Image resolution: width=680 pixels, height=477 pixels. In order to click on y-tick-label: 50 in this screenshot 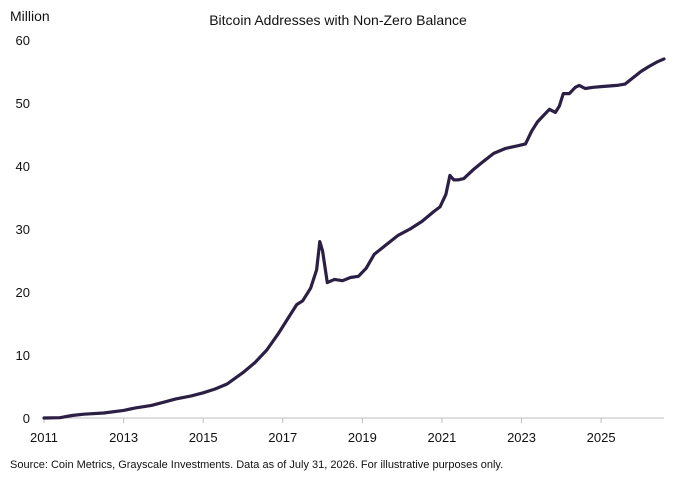, I will do `click(23, 103)`.